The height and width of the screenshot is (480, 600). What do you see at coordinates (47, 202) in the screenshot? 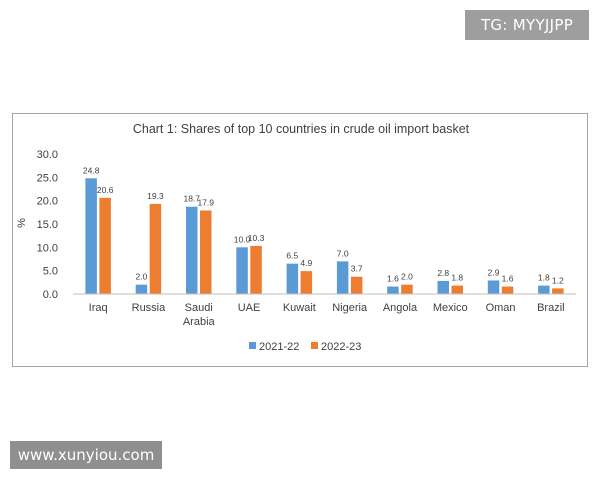
I see `y-tick-label: 20.0` at bounding box center [47, 202].